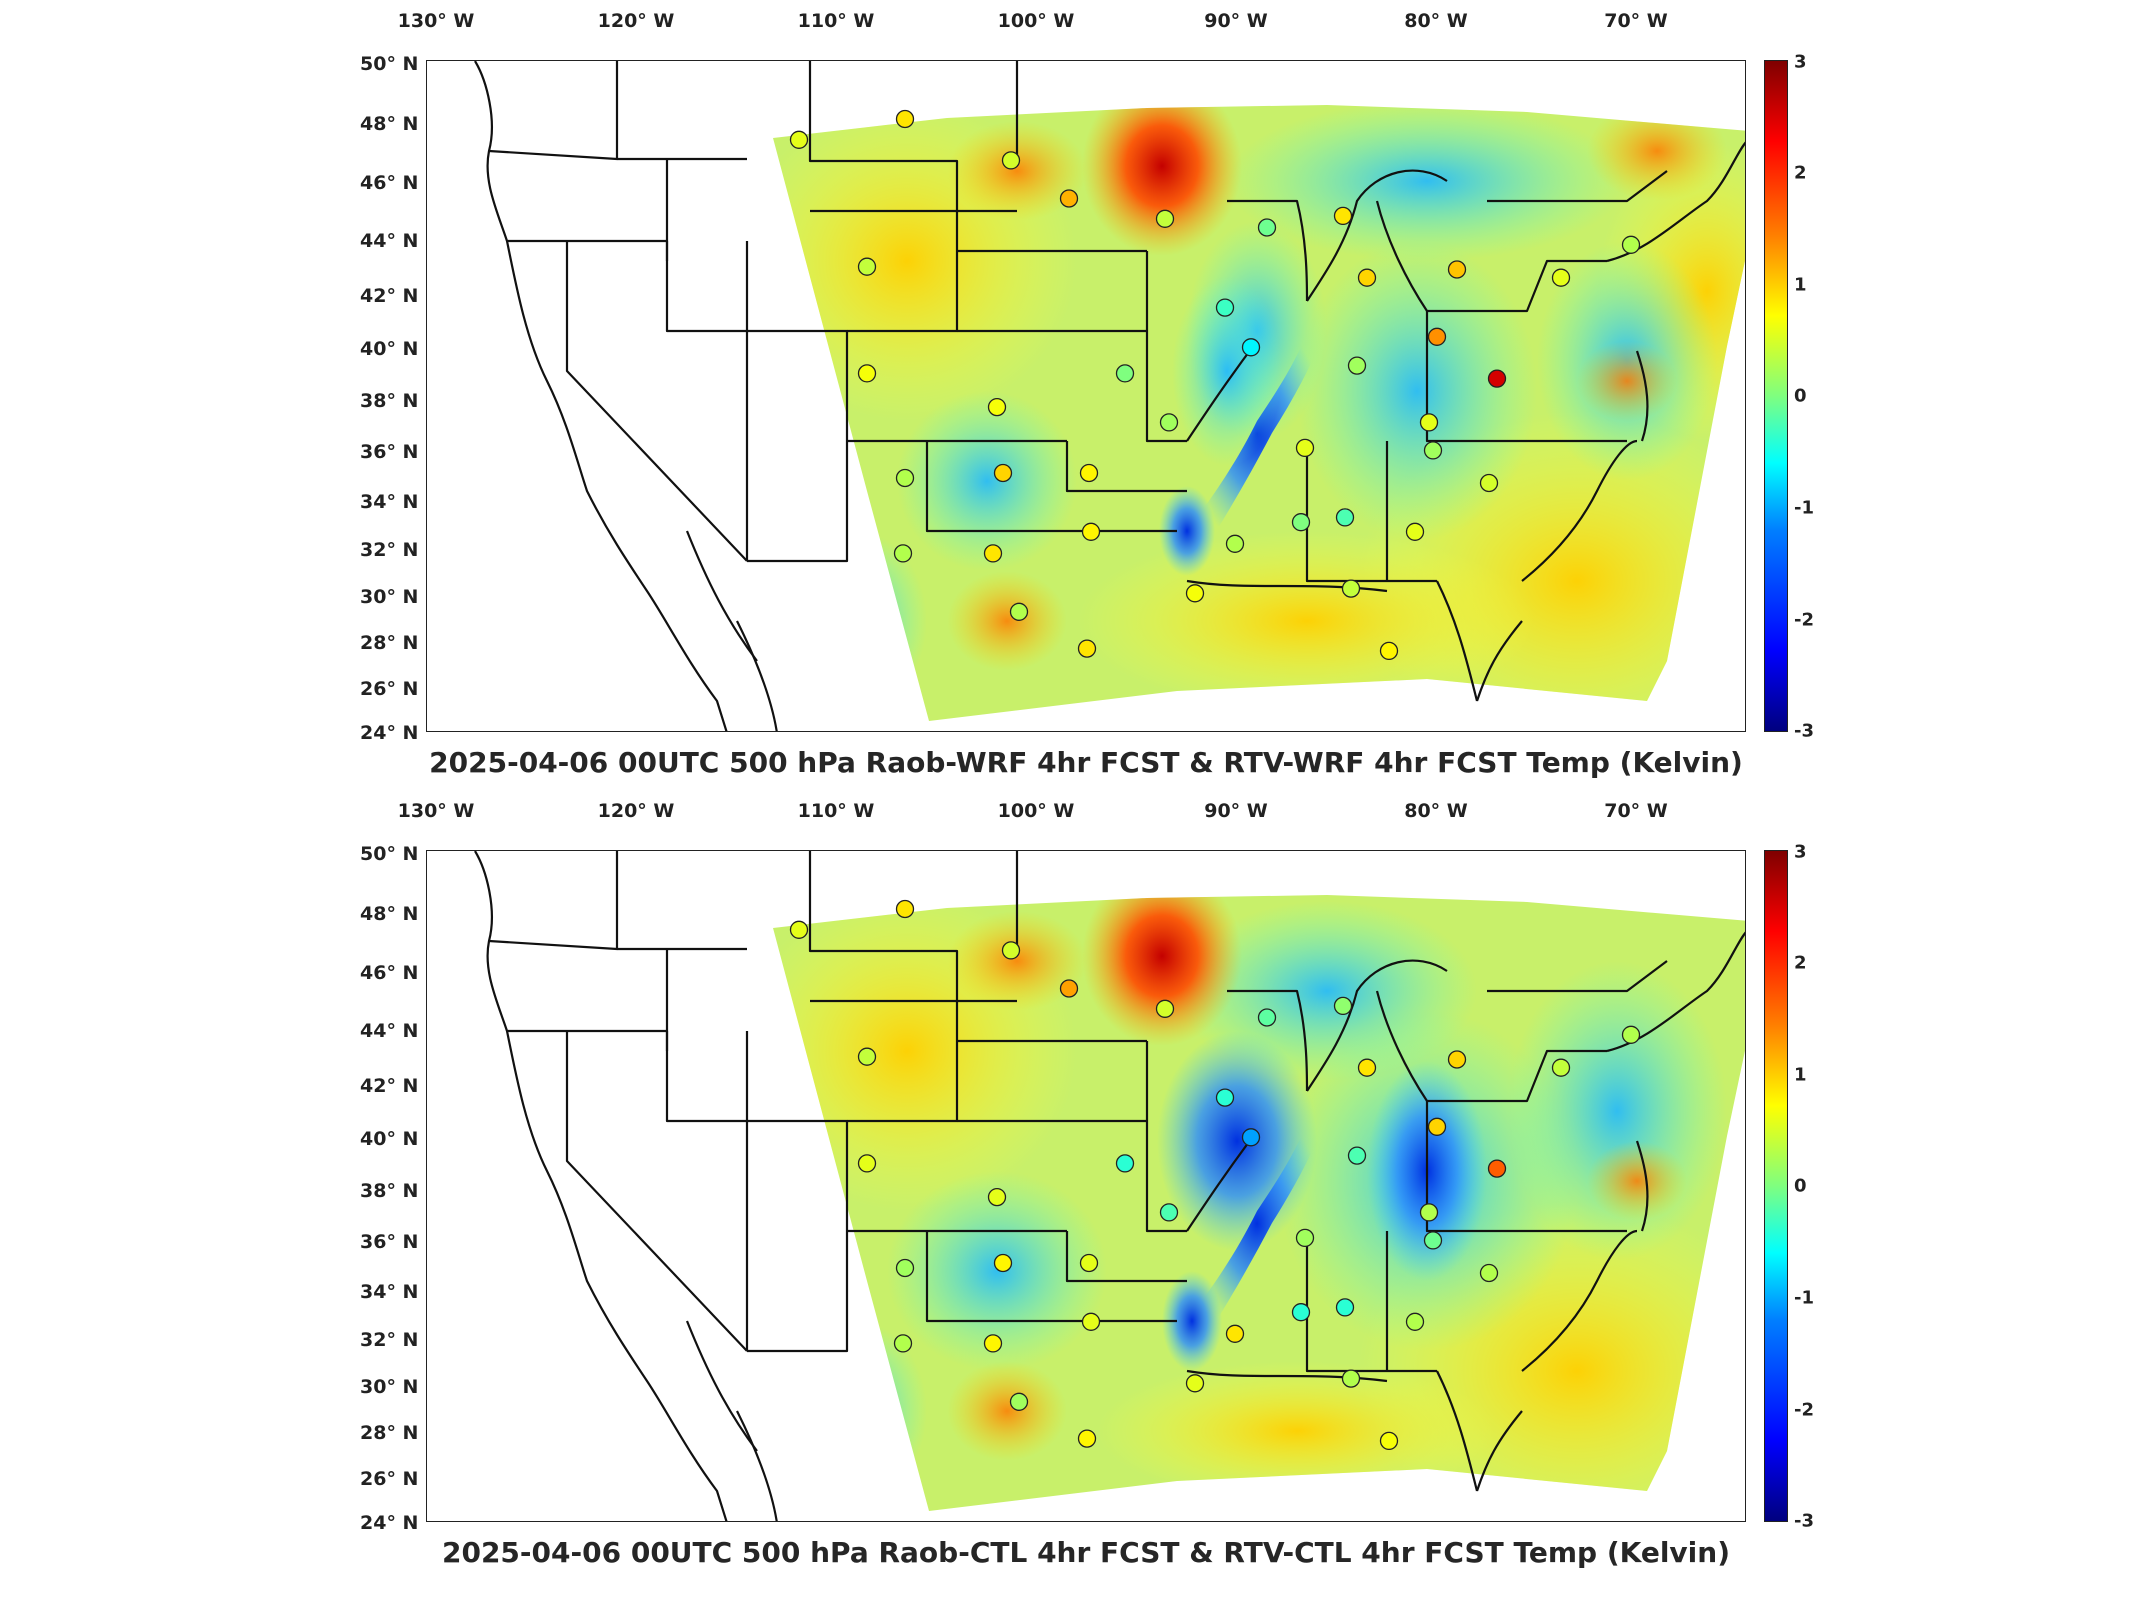 The width and height of the screenshot is (2133, 1600). Describe the element at coordinates (389, 597) in the screenshot. I see `lat-label: 30° N` at that location.